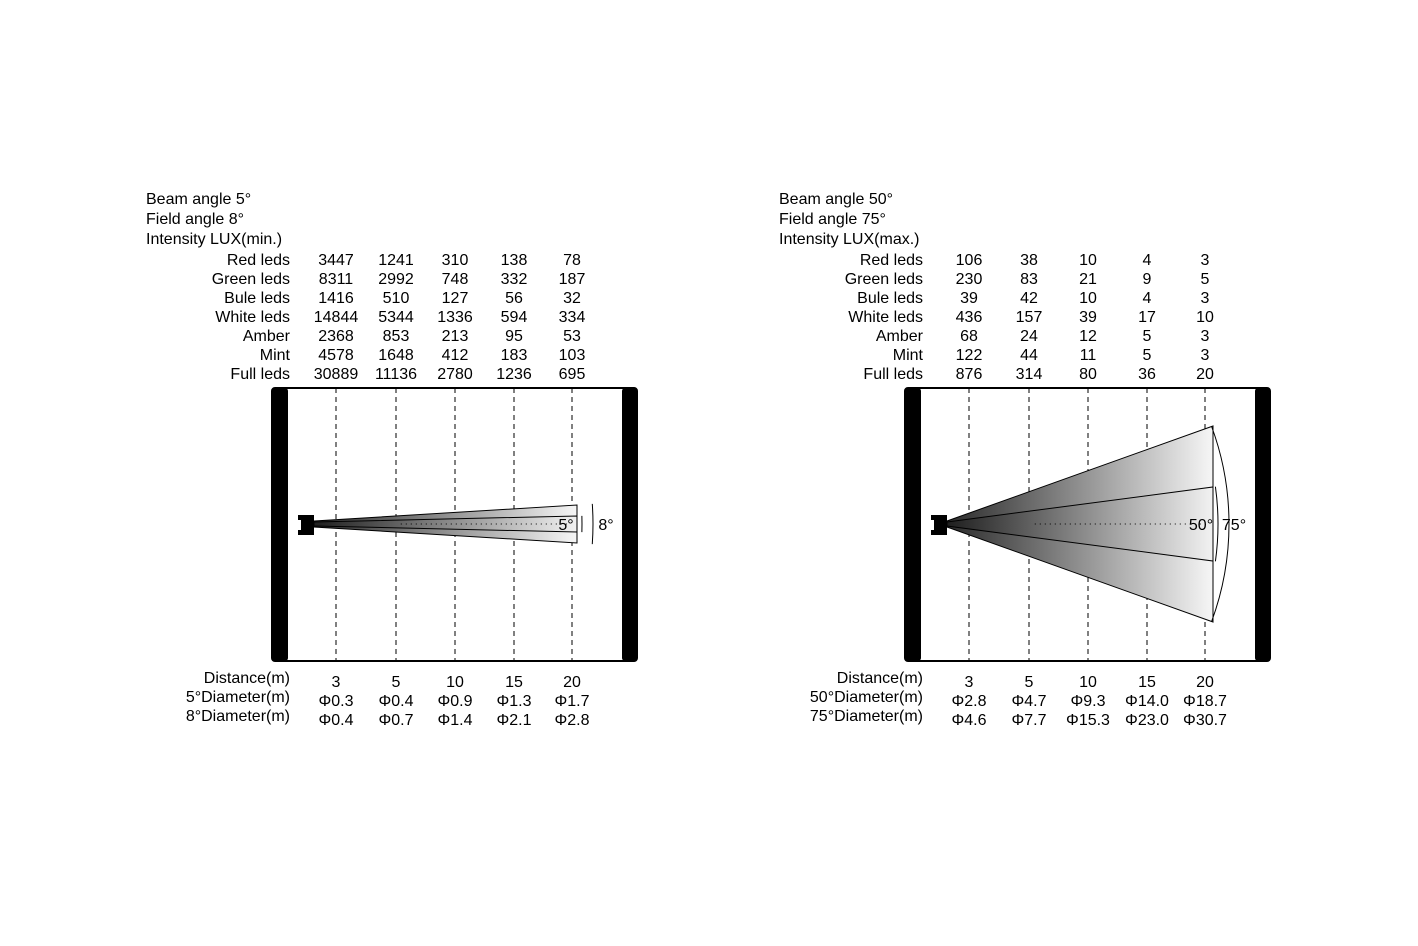  What do you see at coordinates (1147, 279) in the screenshot?
I see `lux-value: 9` at bounding box center [1147, 279].